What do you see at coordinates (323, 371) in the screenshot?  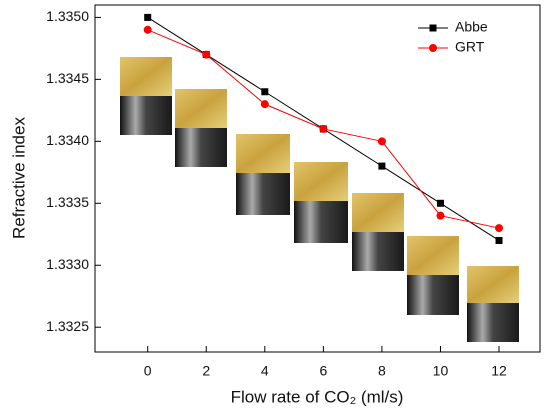 I see `x-tick-label: 6` at bounding box center [323, 371].